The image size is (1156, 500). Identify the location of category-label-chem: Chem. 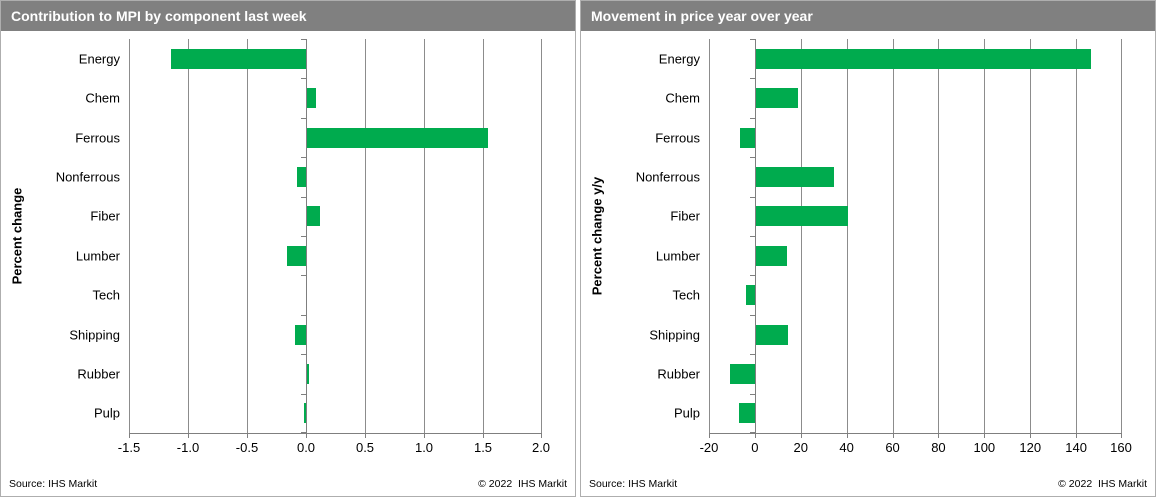
(102, 98).